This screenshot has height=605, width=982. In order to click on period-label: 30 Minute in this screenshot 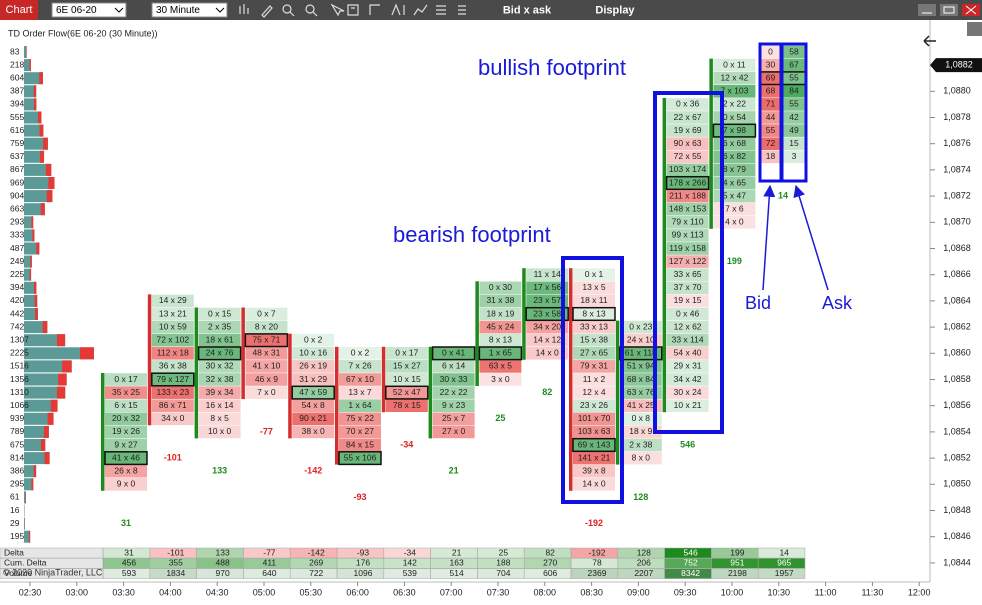, I will do `click(178, 10)`.